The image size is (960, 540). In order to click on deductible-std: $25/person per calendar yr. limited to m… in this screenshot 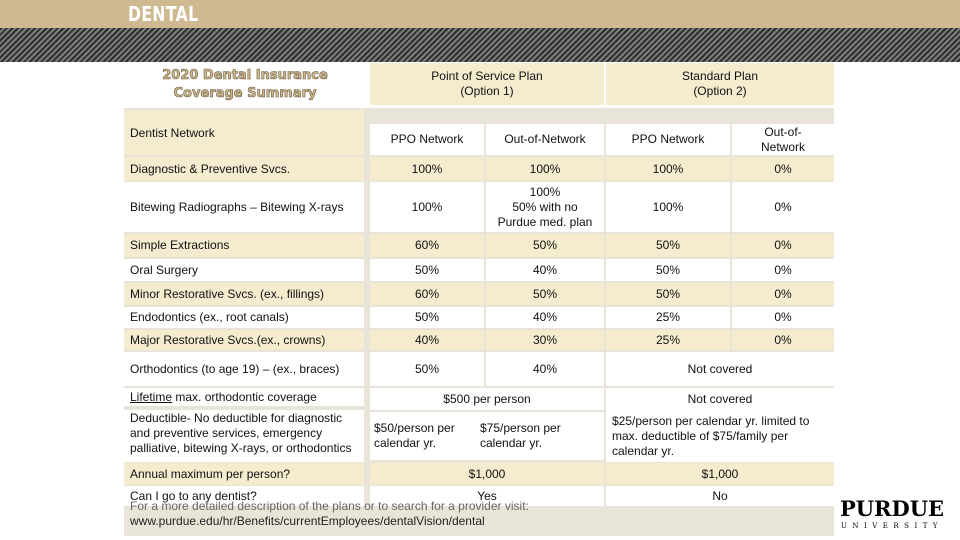, I will do `click(720, 436)`.